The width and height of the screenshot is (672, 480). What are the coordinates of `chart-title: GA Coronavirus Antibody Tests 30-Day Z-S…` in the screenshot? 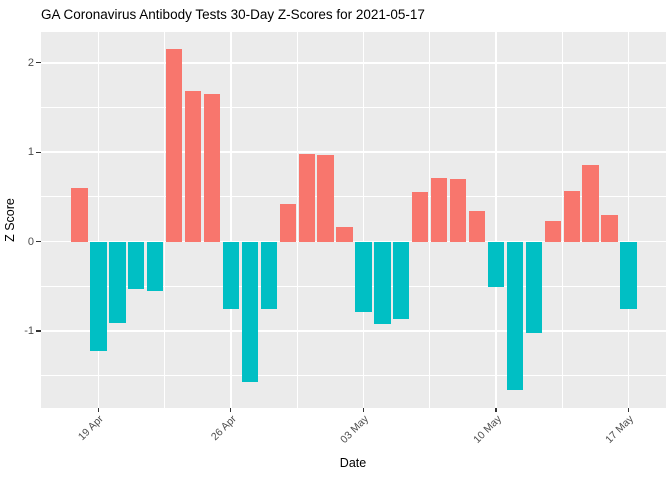 It's located at (233, 14).